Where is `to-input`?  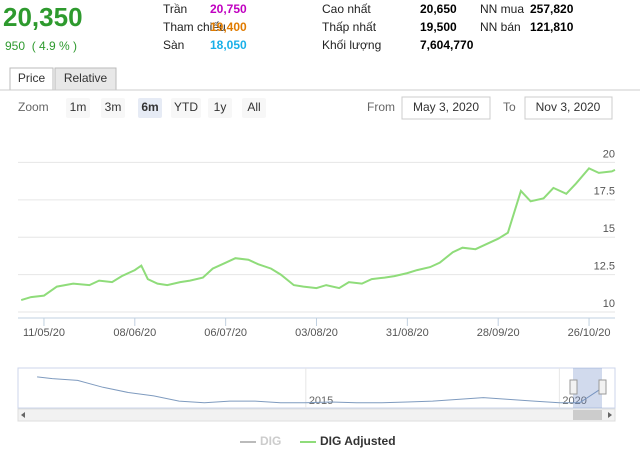 to-input is located at coordinates (568, 108).